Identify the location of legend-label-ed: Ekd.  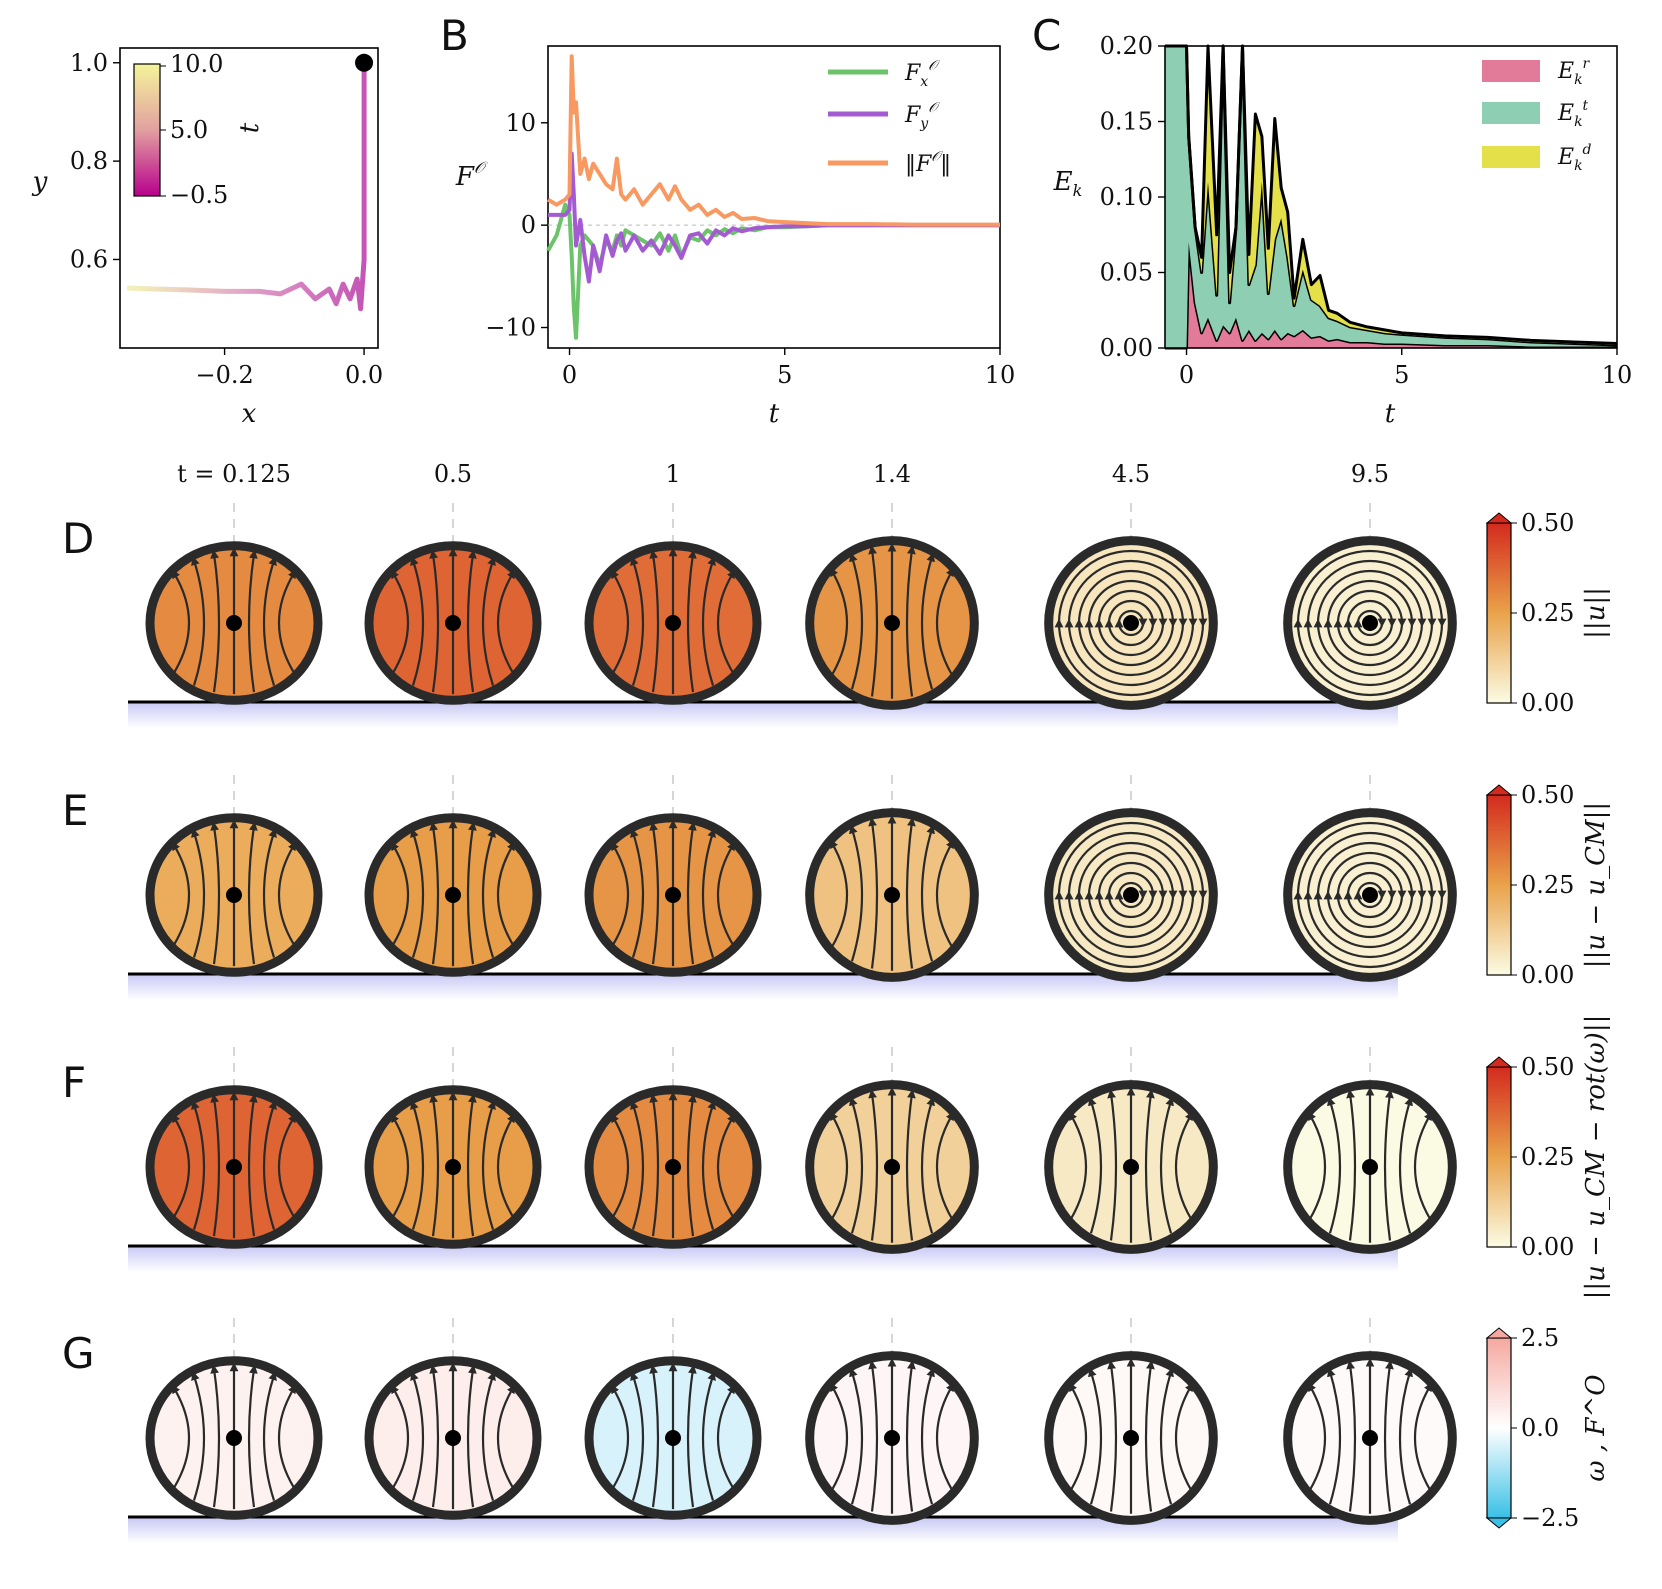
(1574, 158).